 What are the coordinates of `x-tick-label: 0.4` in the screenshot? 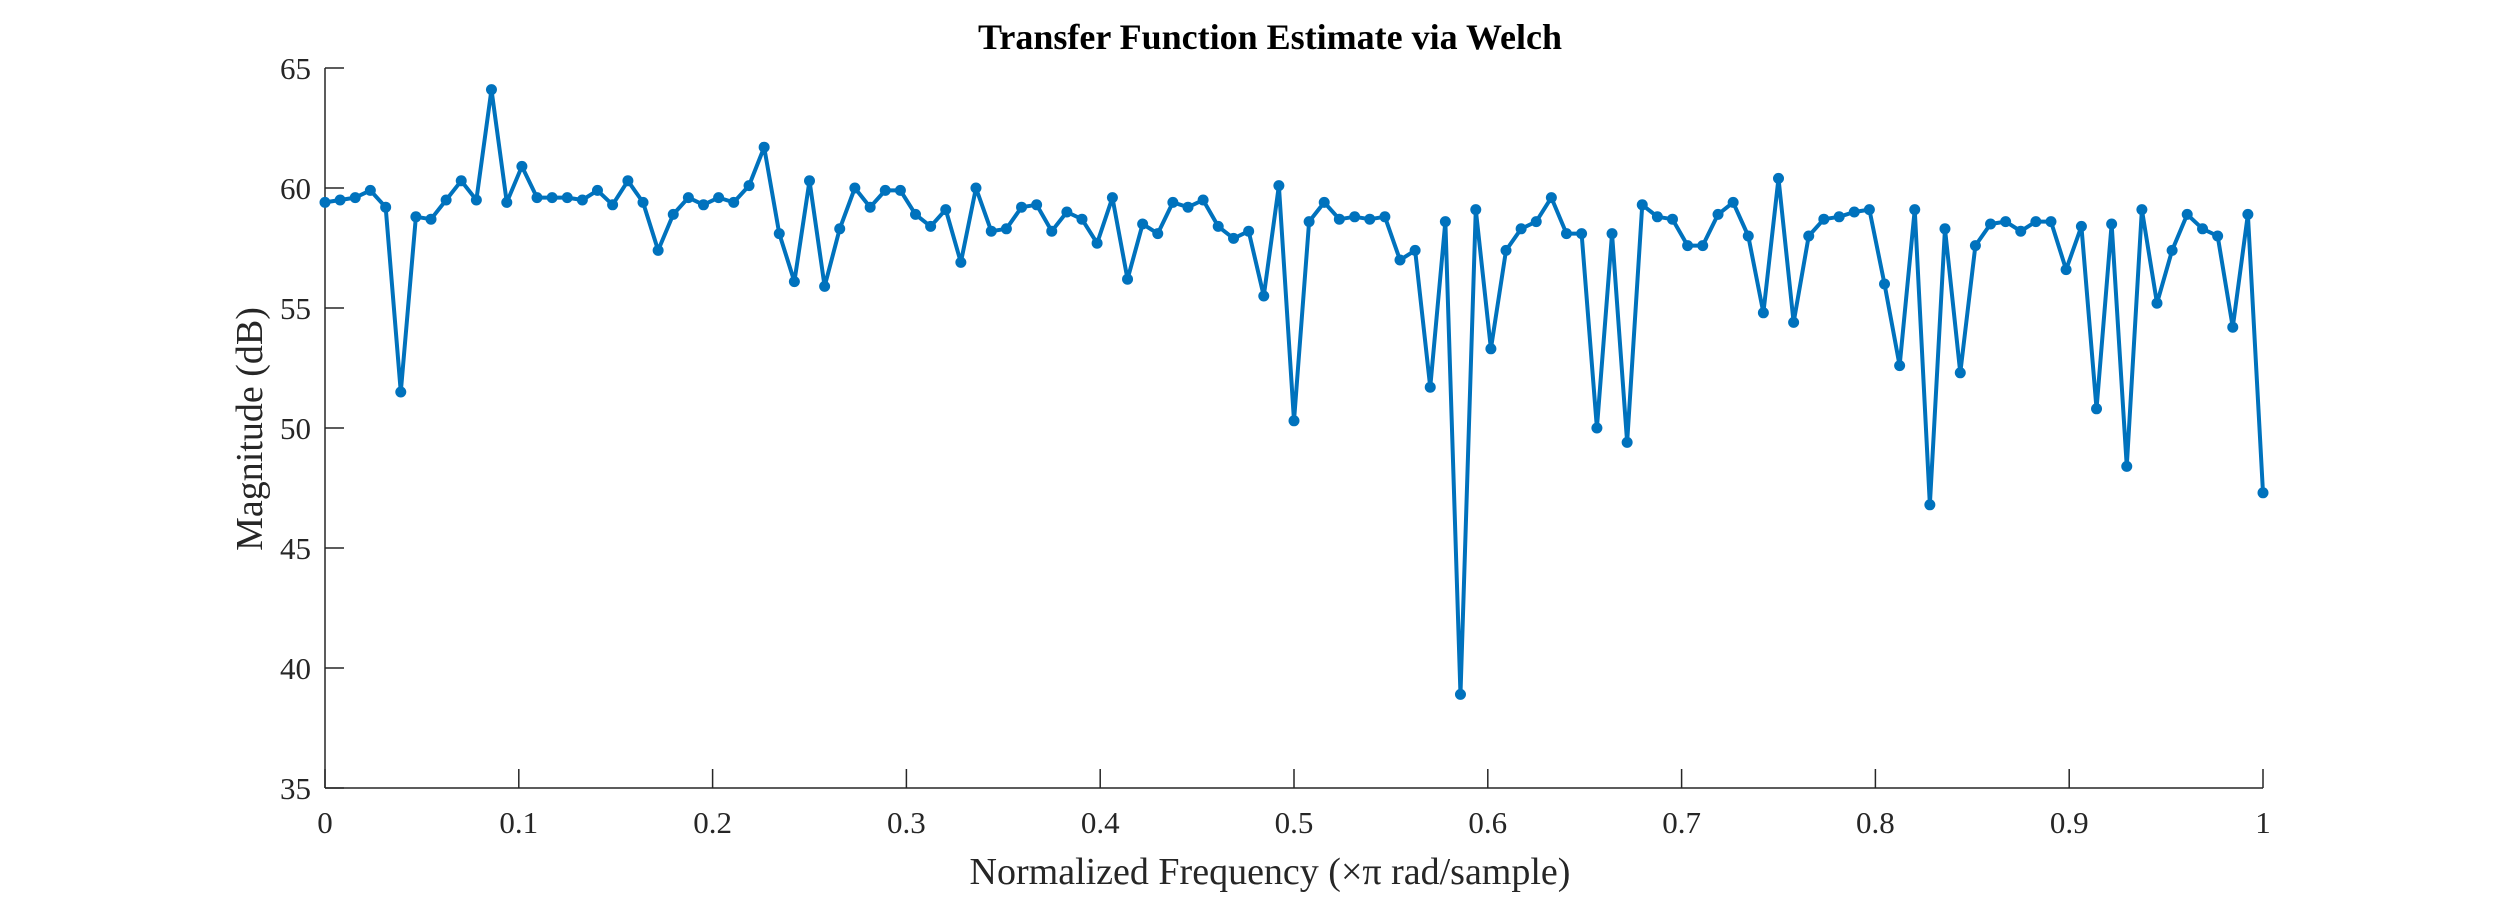 It's located at (1100, 822).